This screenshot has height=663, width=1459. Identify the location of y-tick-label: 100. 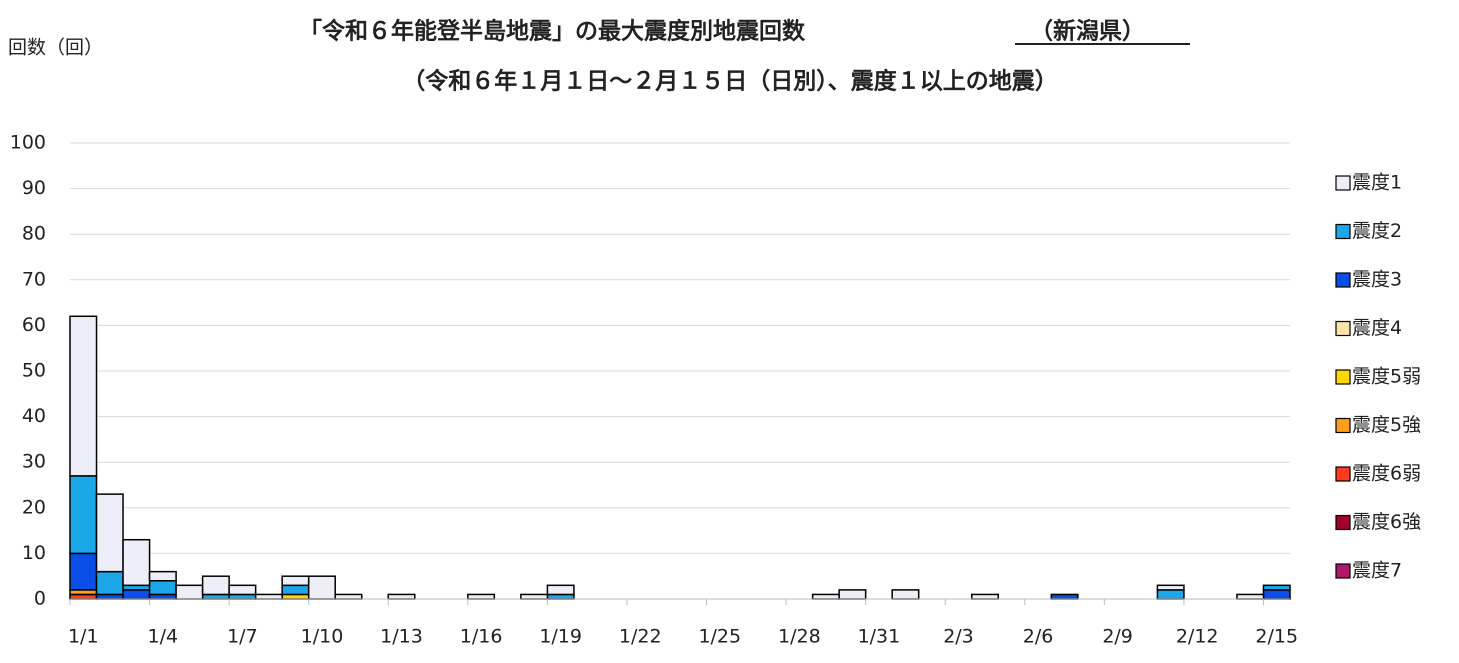
(28, 143).